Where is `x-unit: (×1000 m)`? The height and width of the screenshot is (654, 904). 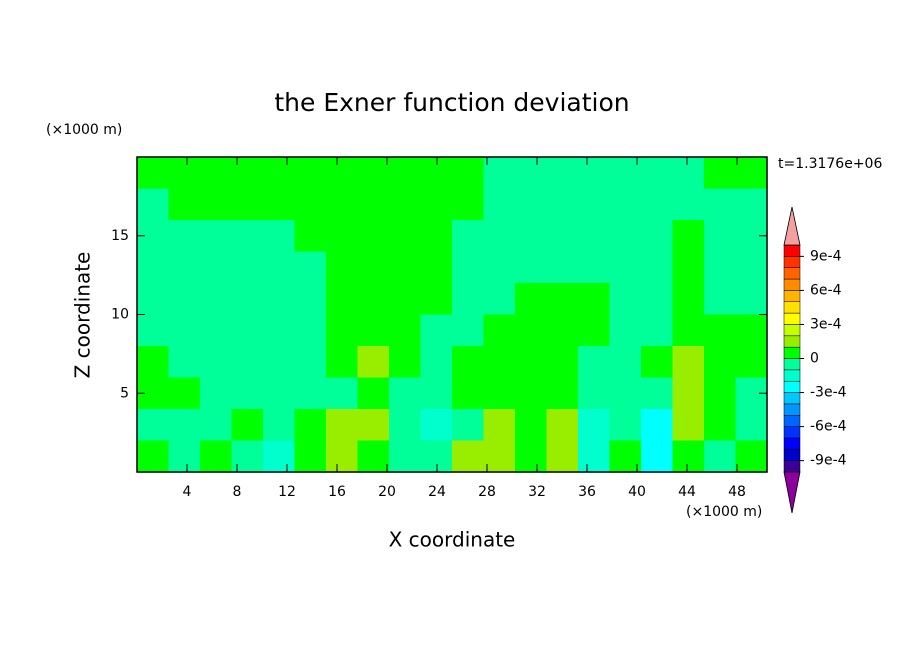 x-unit: (×1000 m) is located at coordinates (724, 512).